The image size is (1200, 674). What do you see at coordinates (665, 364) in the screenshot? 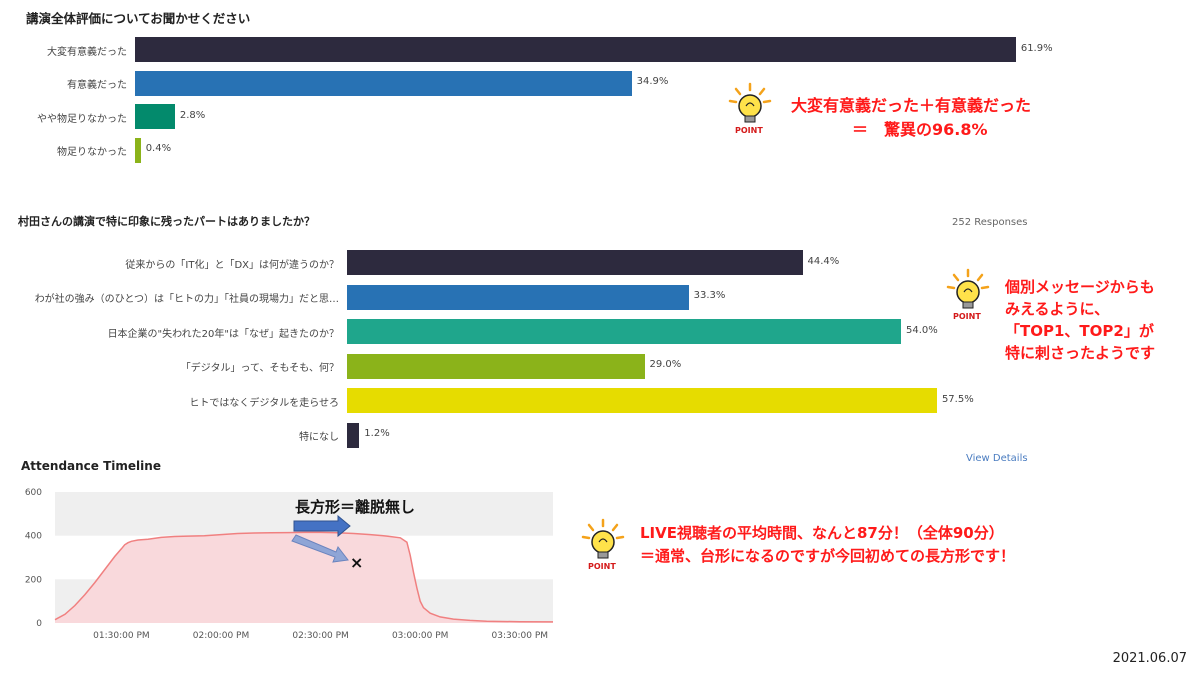
I see `value-label: 29.0%` at bounding box center [665, 364].